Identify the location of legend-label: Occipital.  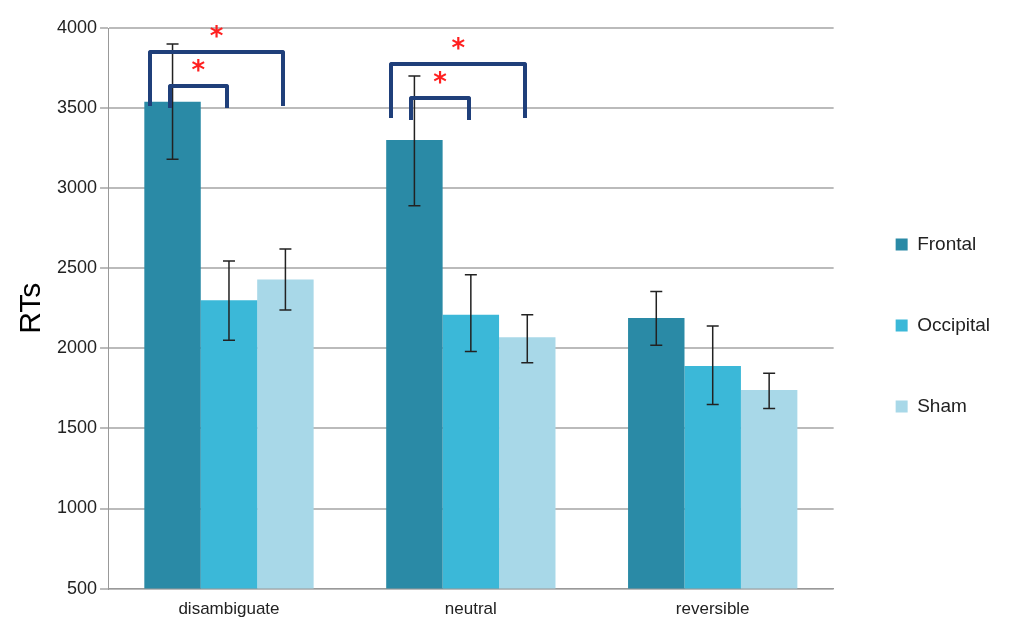
(953, 324).